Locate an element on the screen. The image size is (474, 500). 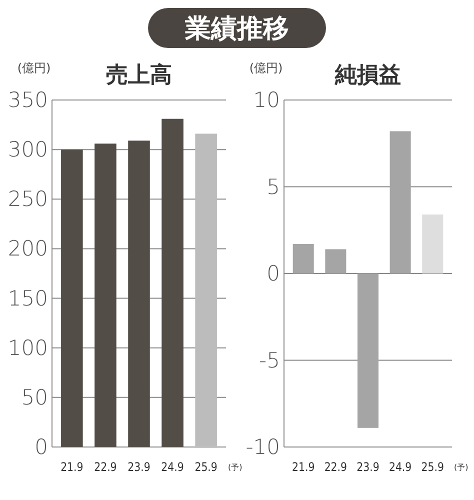
y-tick-label: 5 is located at coordinates (273, 186).